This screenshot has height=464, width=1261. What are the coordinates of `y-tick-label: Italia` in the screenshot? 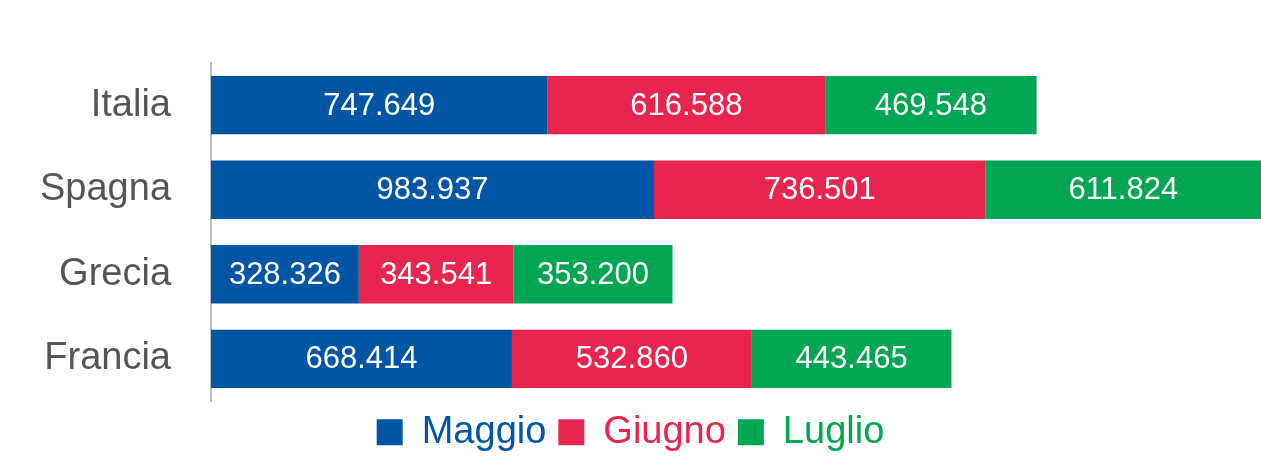 It's located at (131, 102).